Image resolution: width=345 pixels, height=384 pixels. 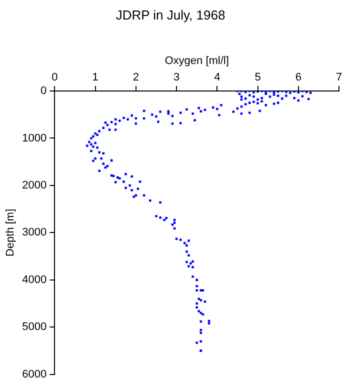 I want to click on y-tick-label: 3000, so click(x=34, y=232).